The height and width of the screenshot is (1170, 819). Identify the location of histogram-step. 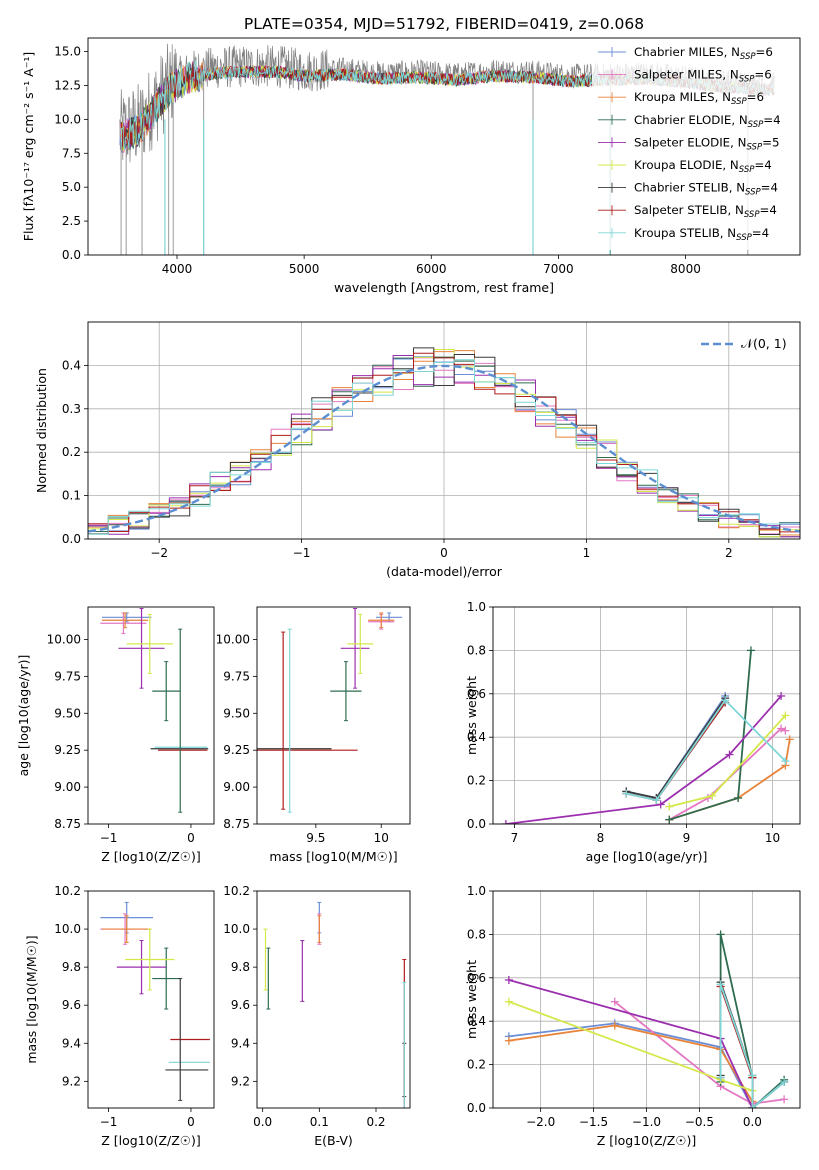
(444, 447).